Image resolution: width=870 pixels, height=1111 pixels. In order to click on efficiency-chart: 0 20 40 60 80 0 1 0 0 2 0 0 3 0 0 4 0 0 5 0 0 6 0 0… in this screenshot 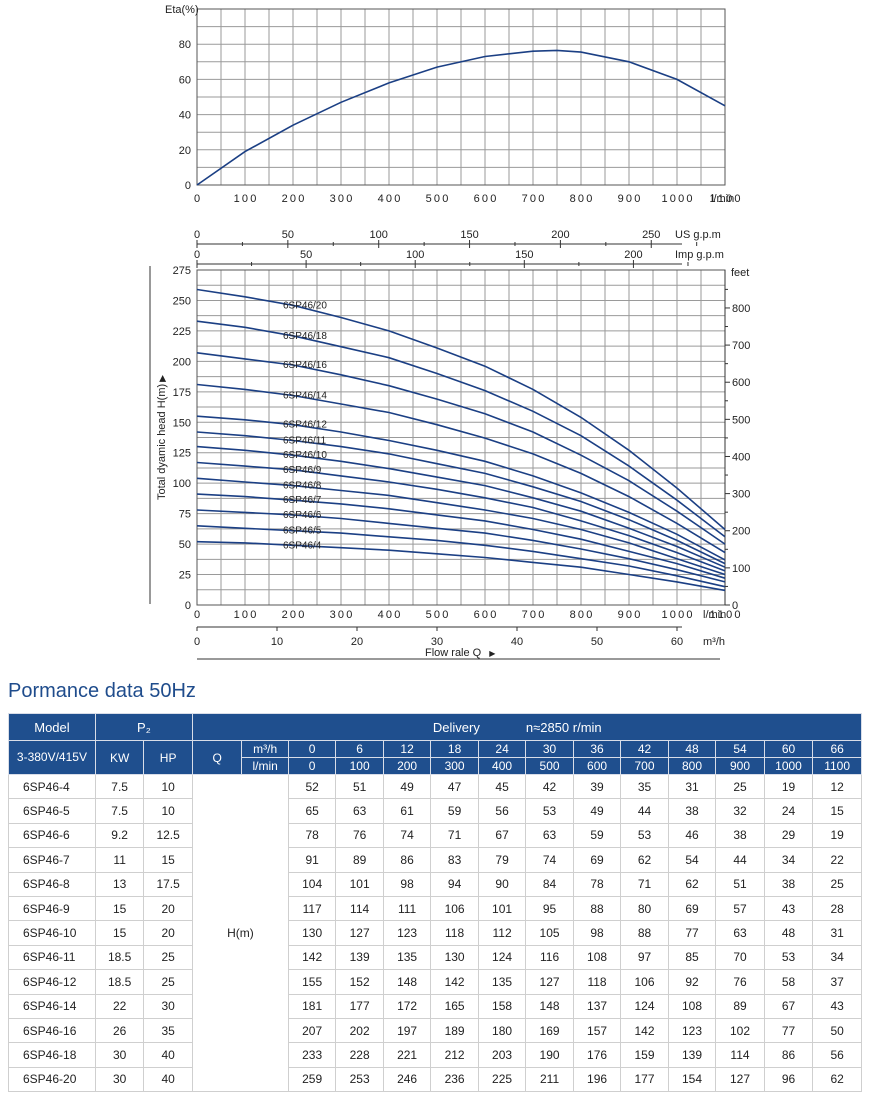, I will do `click(453, 104)`.